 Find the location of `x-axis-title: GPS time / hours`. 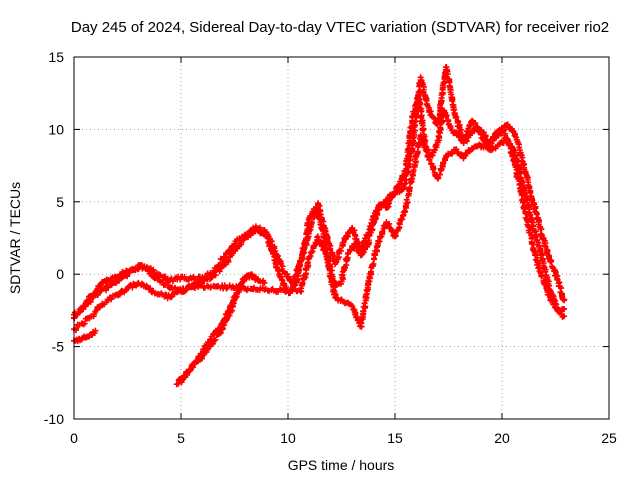

x-axis-title: GPS time / hours is located at coordinates (341, 465).